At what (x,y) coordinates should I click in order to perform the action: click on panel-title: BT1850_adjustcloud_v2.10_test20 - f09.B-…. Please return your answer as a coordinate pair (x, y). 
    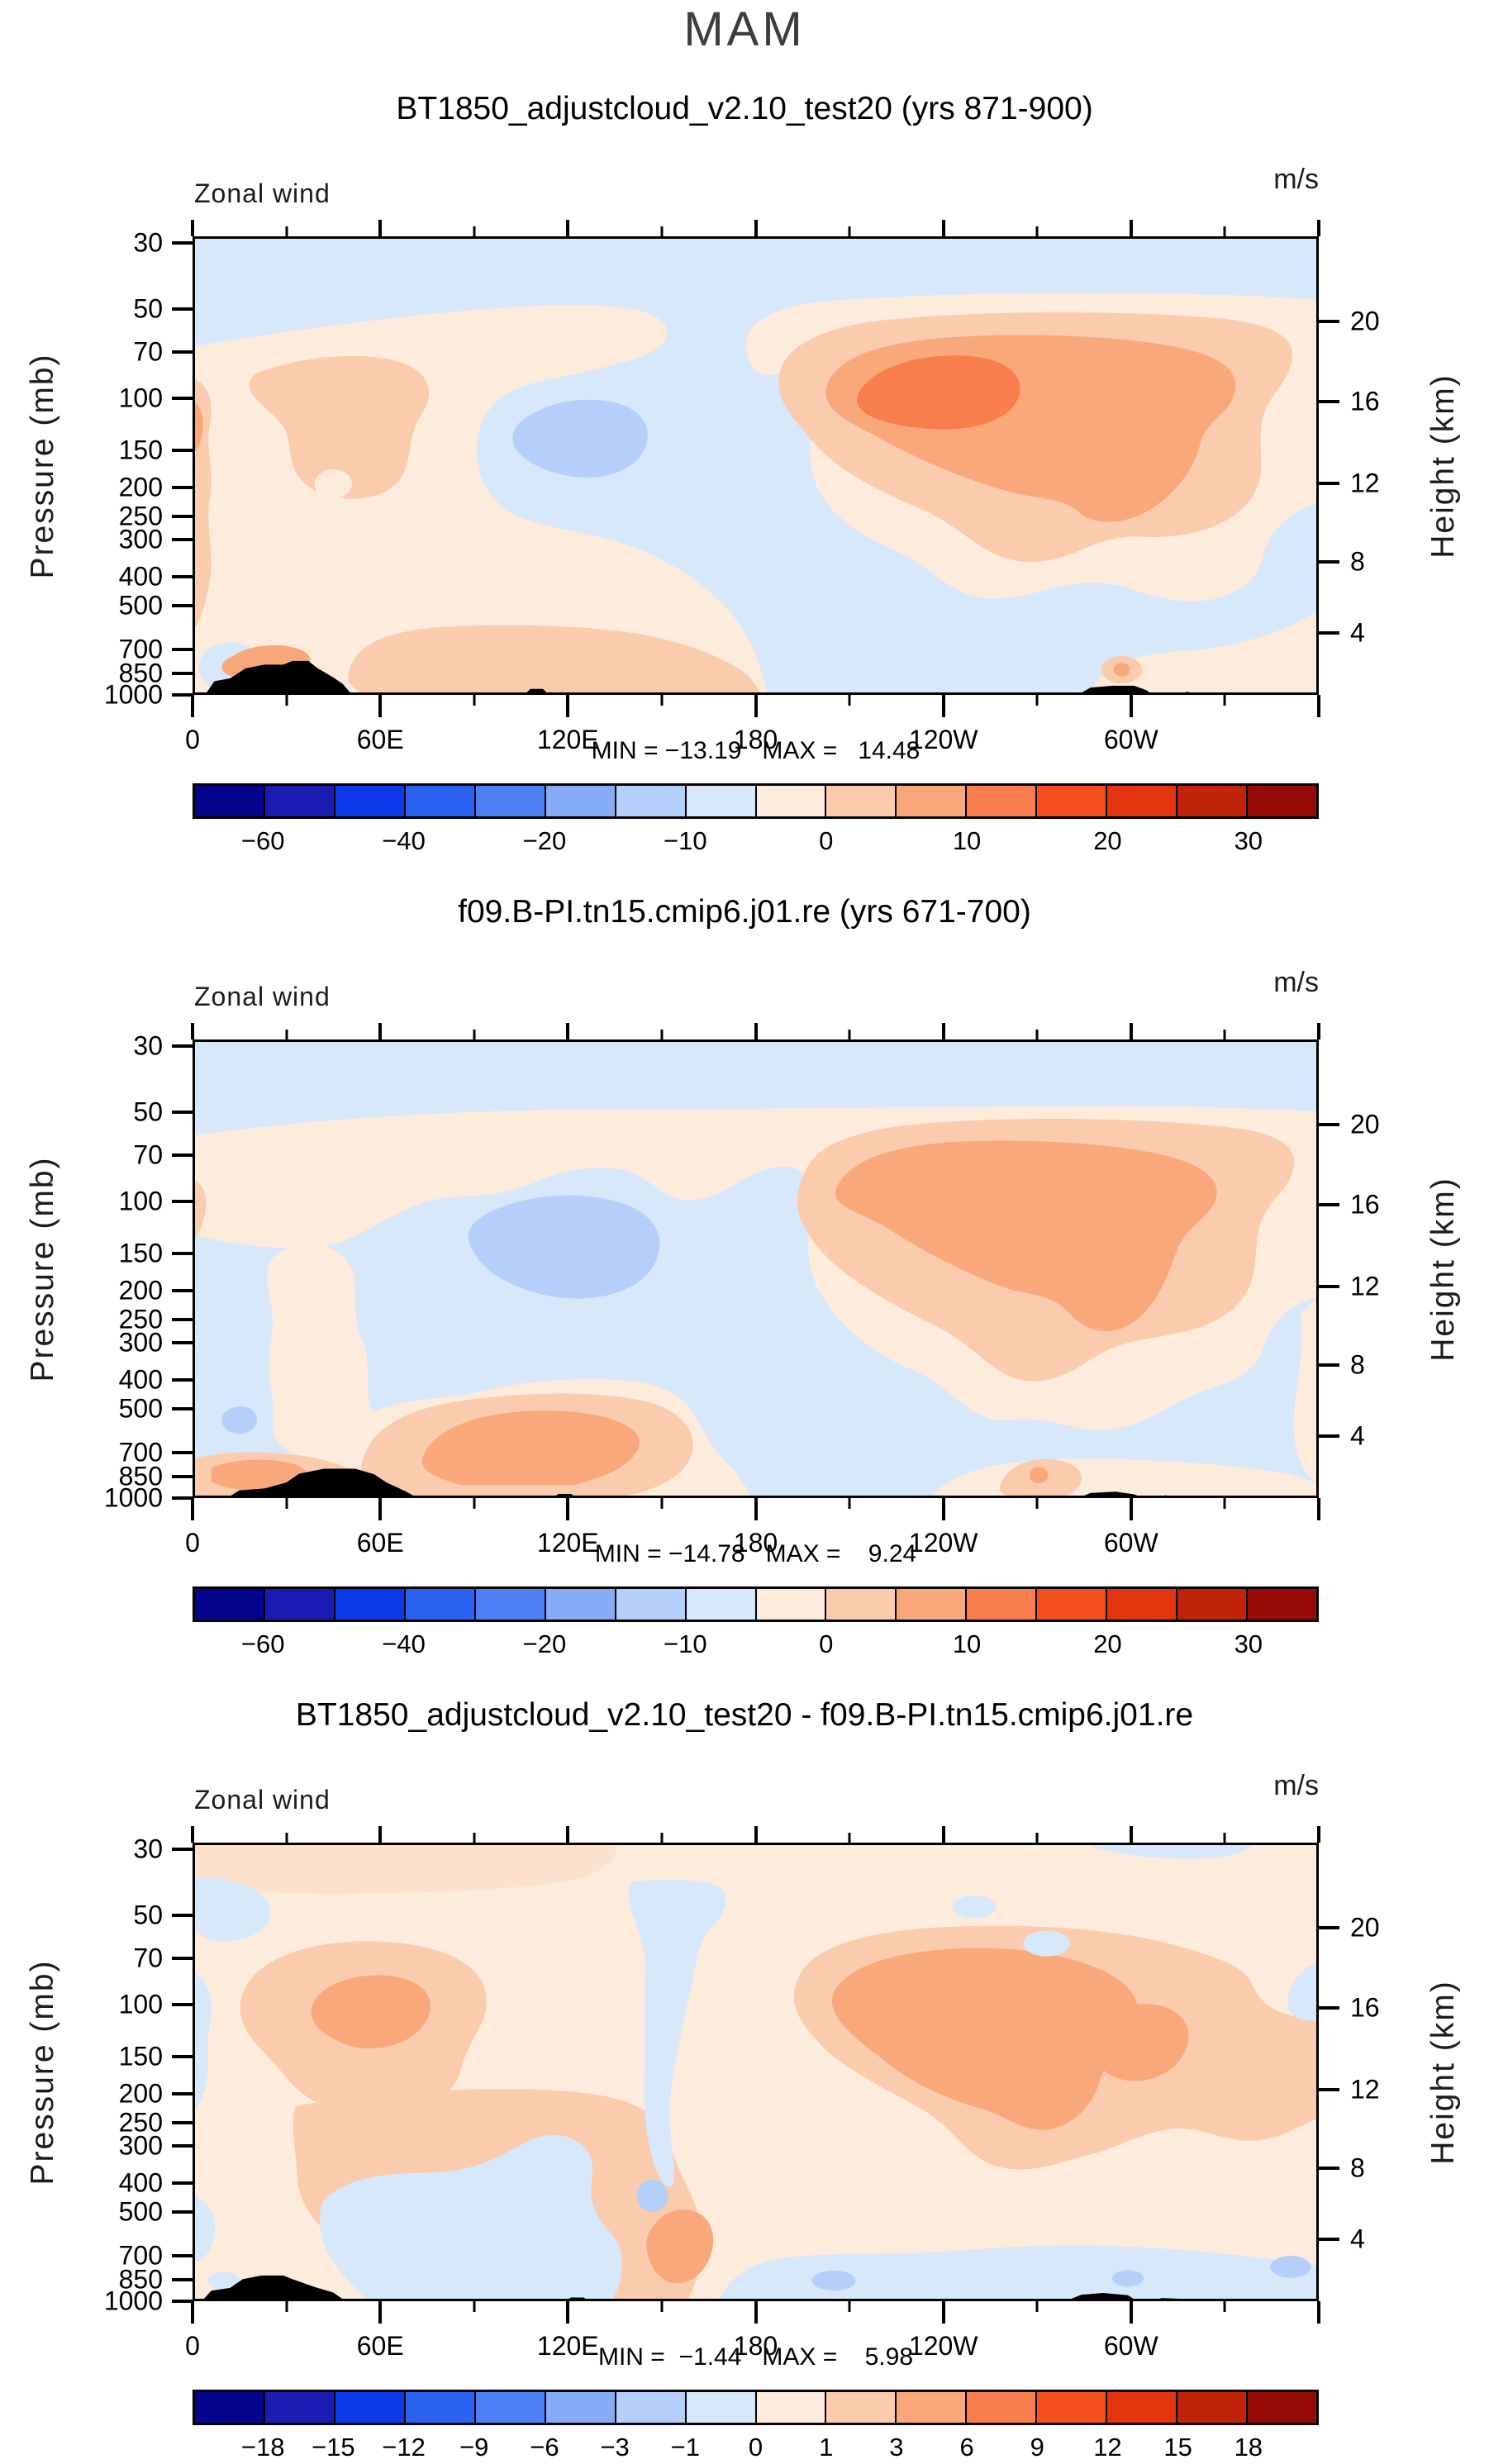
    Looking at the image, I should click on (745, 1715).